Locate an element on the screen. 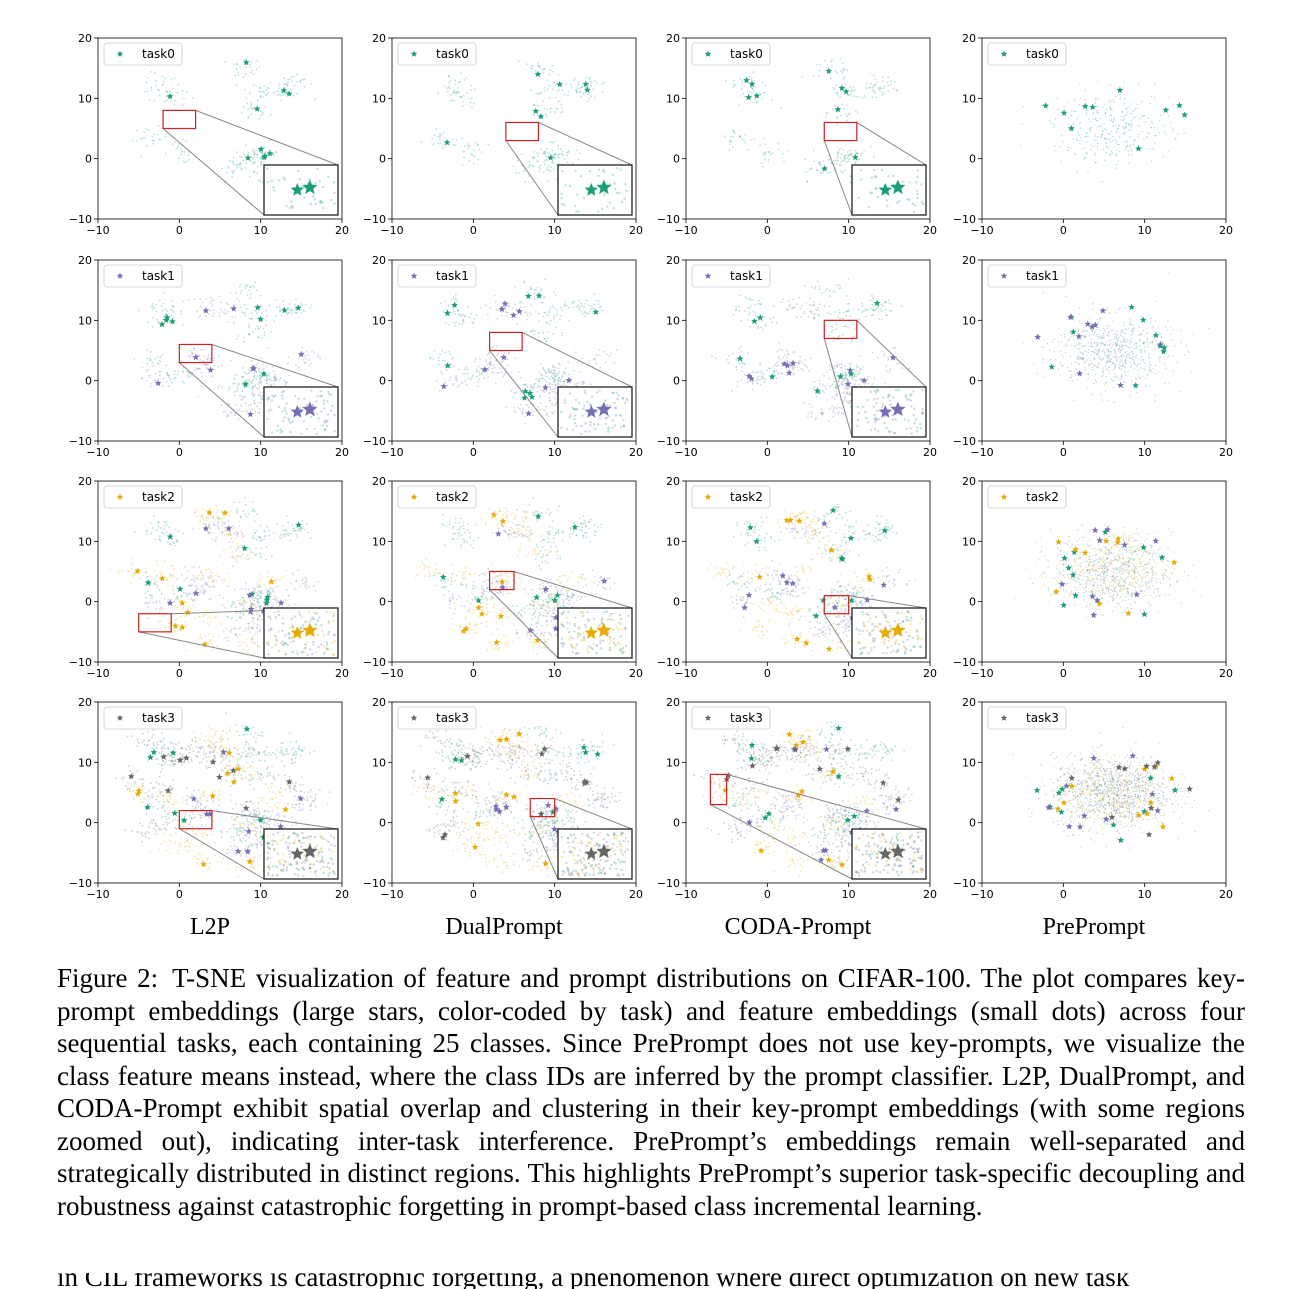  panel-coda-prompt-task0: −10−10 0 0 10 10 20 20 task0 is located at coordinates (797, 134).